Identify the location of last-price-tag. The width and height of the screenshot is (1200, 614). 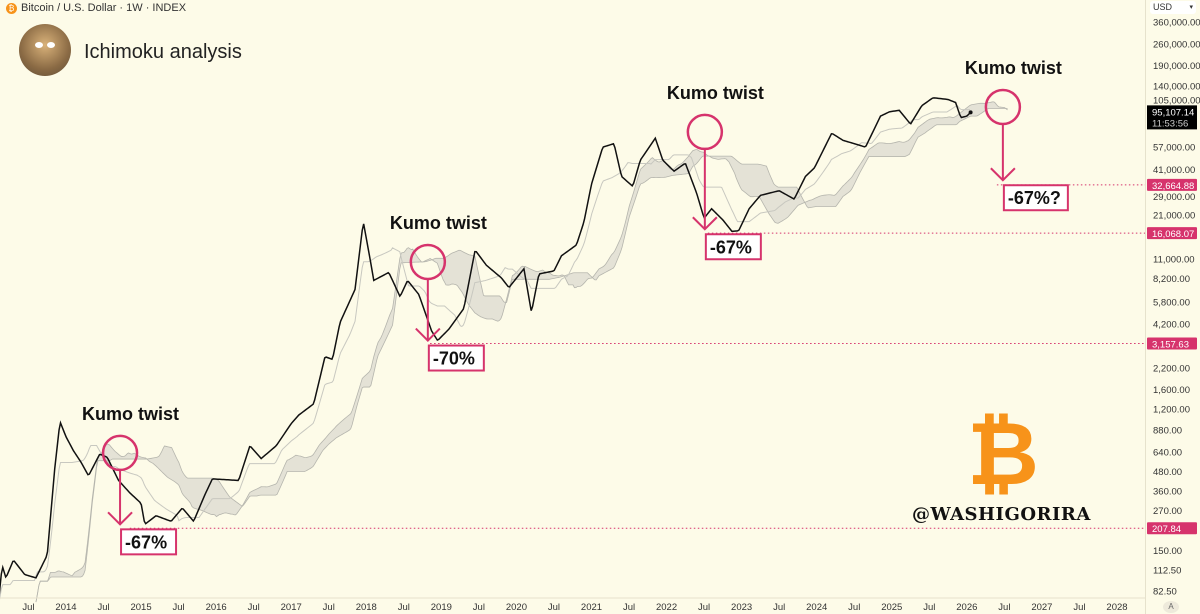
(1172, 117).